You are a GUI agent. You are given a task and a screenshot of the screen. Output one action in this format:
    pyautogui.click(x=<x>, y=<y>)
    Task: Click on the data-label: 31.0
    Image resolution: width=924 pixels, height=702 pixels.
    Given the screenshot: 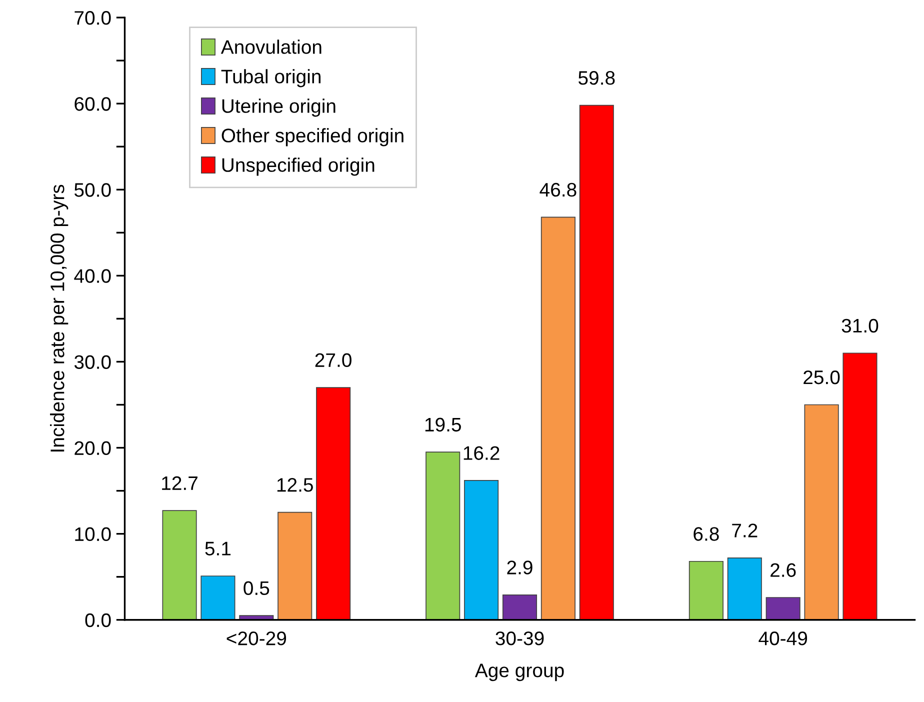 What is the action you would take?
    pyautogui.click(x=860, y=325)
    